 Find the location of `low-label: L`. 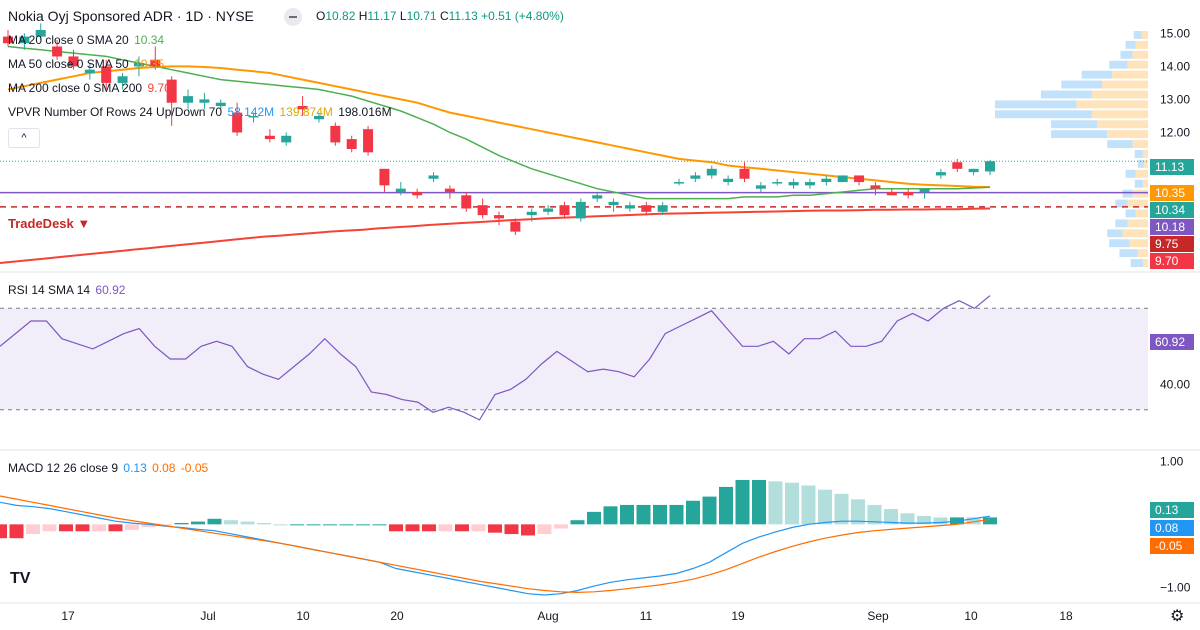

low-label: L is located at coordinates (403, 16).